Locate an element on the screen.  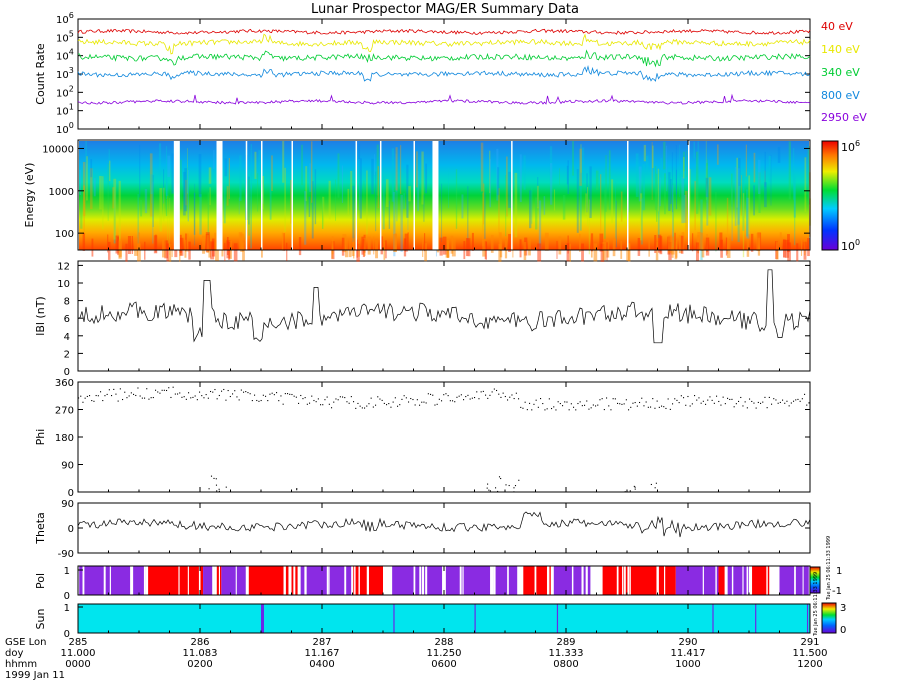
time-axis-doy-label: 11.083 is located at coordinates (200, 653).